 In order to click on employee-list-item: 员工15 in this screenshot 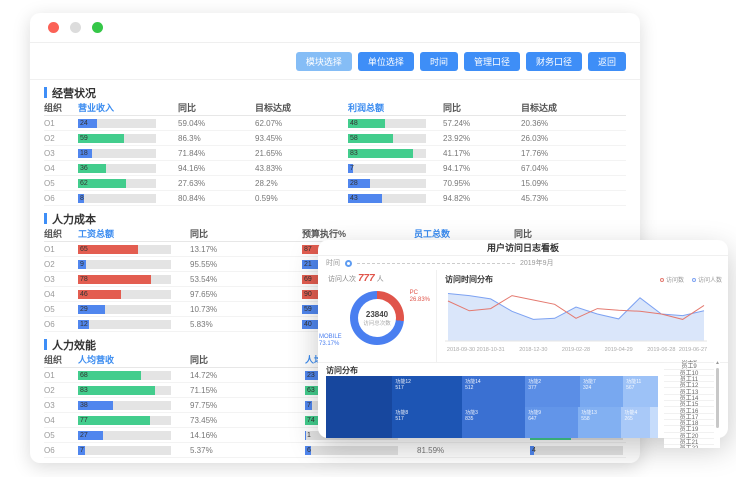, I will do `click(689, 404)`.